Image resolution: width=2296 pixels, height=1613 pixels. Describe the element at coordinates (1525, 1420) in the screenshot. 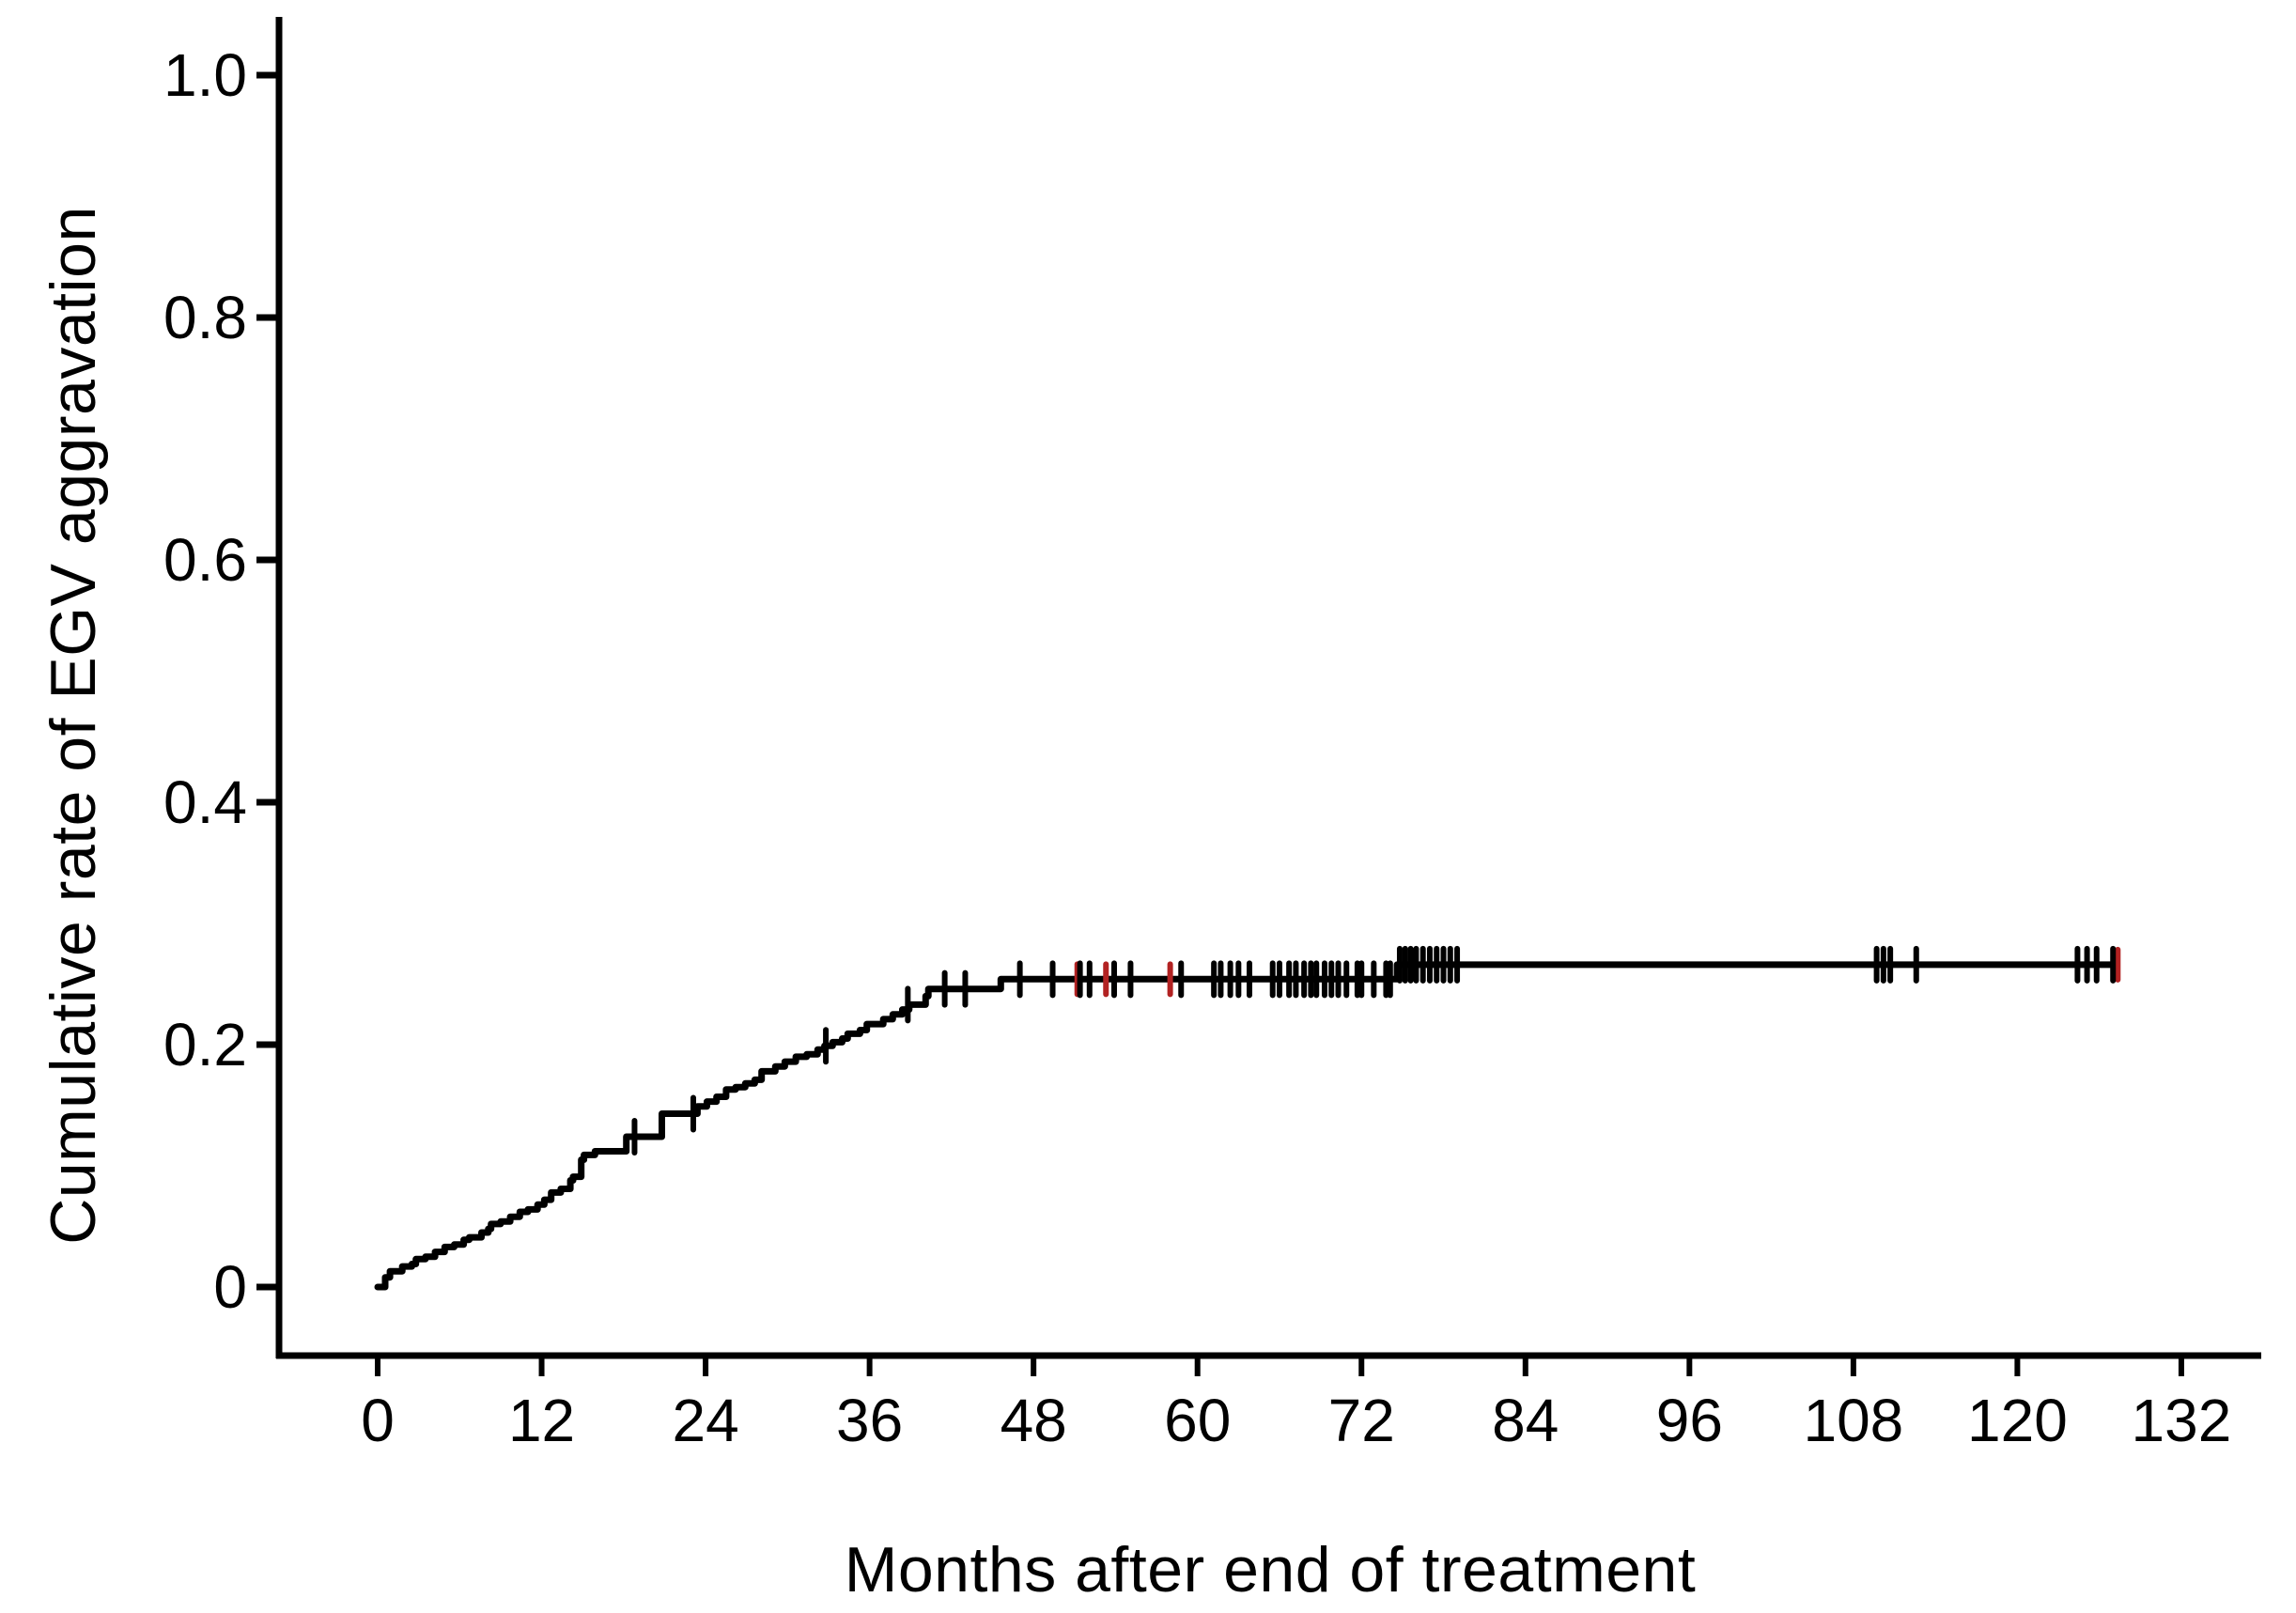

I see `x-tick-label: 84` at that location.